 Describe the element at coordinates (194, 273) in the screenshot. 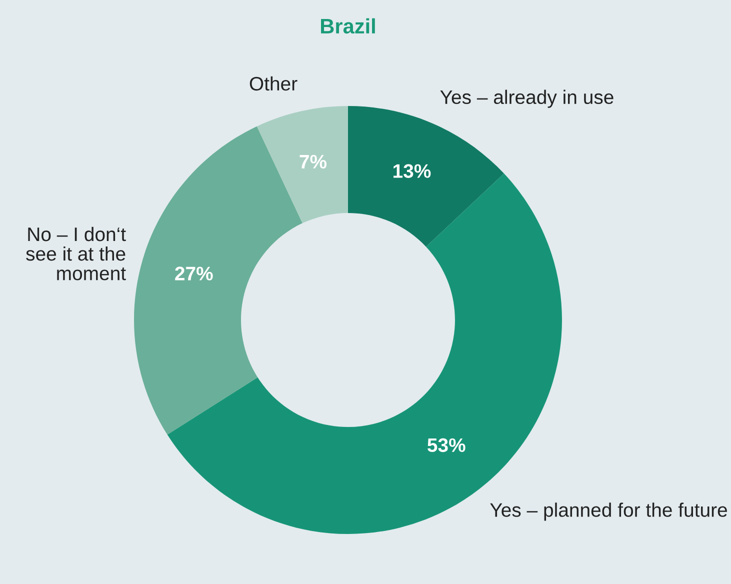

I see `data-label: 27%` at that location.